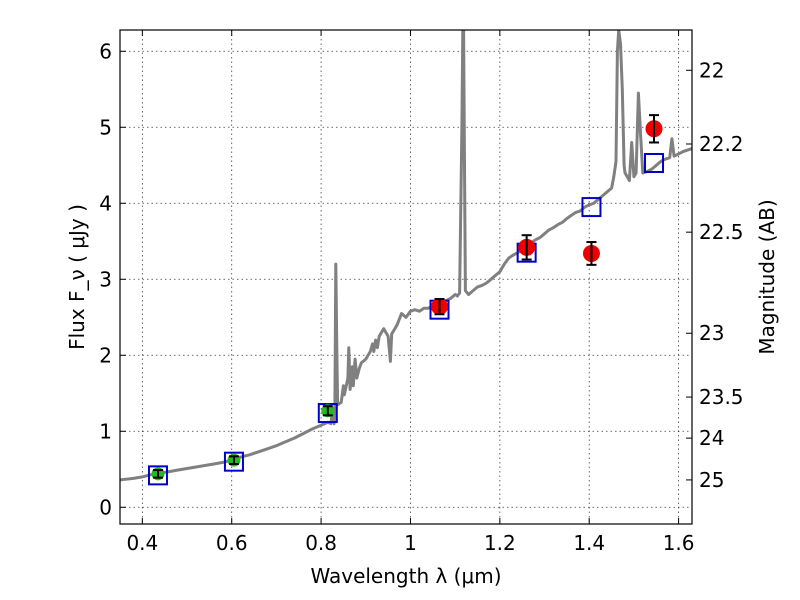 This screenshot has height=600, width=800. Describe the element at coordinates (105, 203) in the screenshot. I see `y-tick-label: 4` at that location.